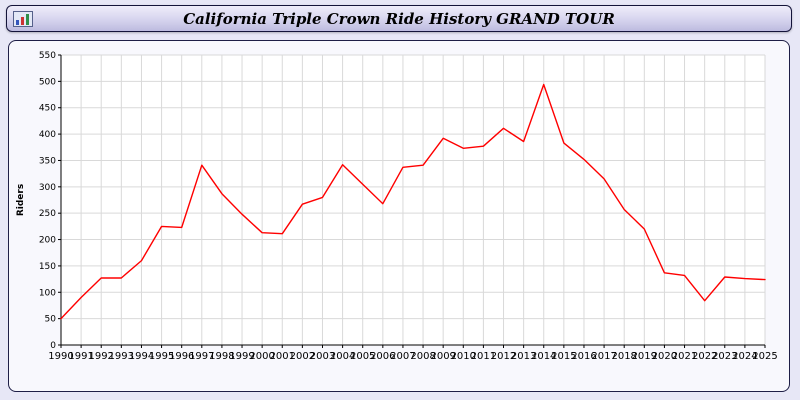  I want to click on svg-text: 300, so click(47, 188).